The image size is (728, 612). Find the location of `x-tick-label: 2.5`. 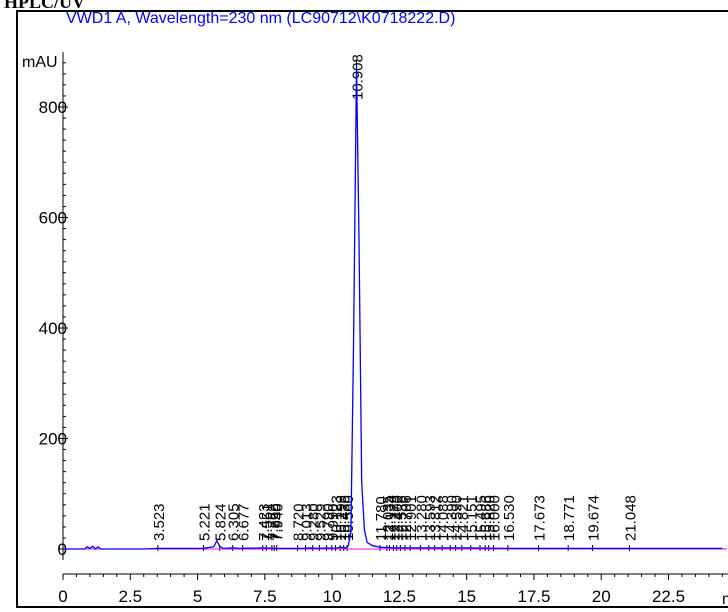

x-tick-label: 2.5 is located at coordinates (130, 596).